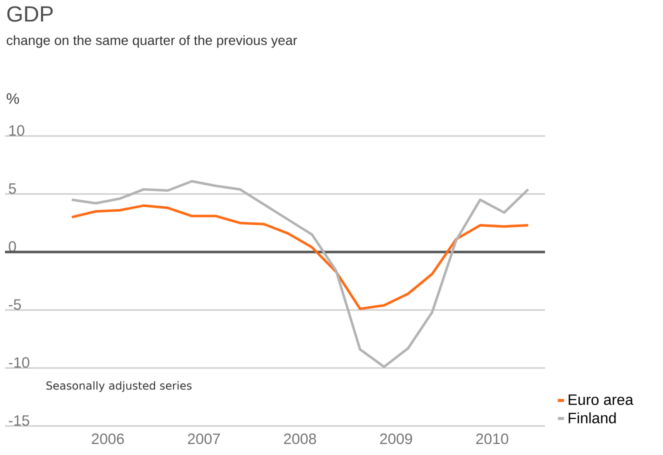 The width and height of the screenshot is (663, 455). What do you see at coordinates (13, 98) in the screenshot?
I see `y-axis-title: %` at bounding box center [13, 98].